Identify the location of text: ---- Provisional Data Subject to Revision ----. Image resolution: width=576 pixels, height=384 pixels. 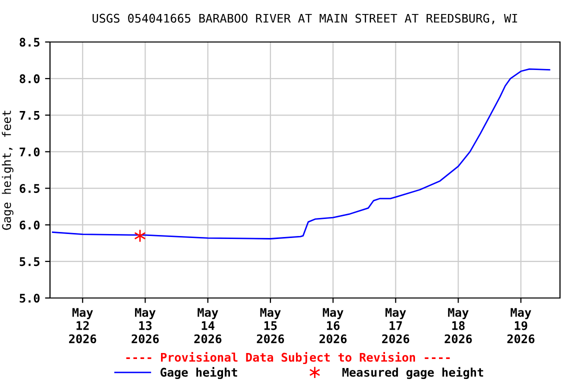
(288, 358).